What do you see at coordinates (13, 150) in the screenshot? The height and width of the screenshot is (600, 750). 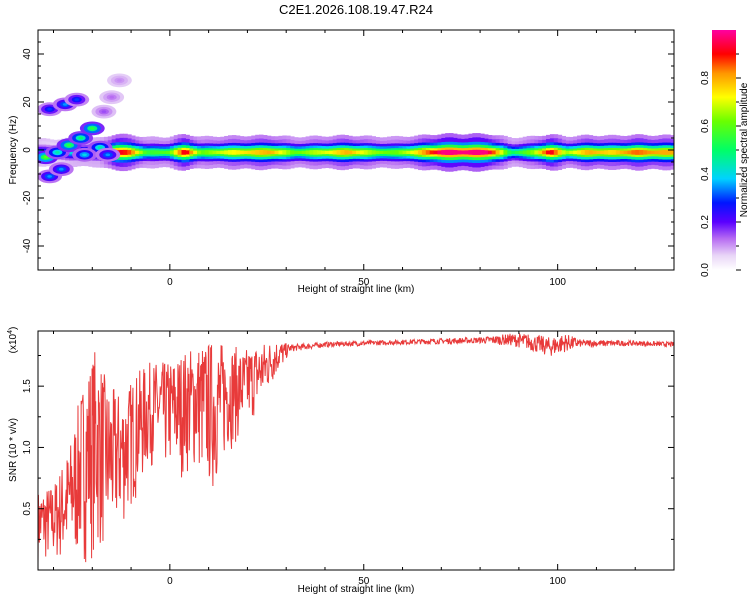 I see `heatmap-y-axis-label: Frequency (Hz)` at bounding box center [13, 150].